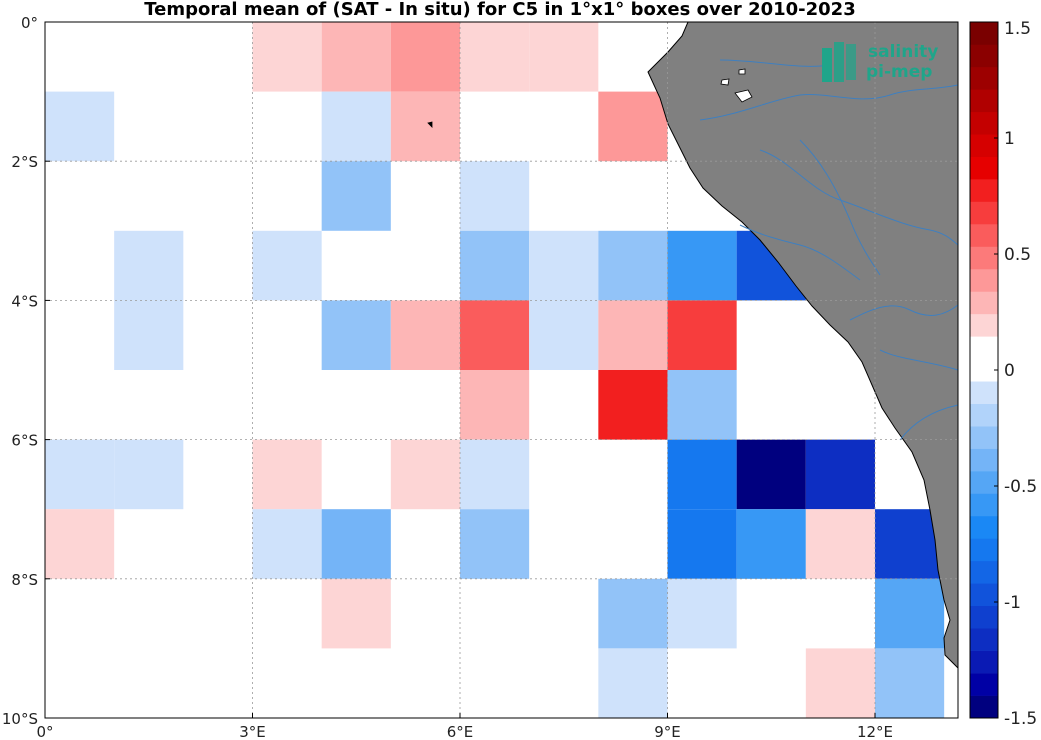 The image size is (1041, 740). I want to click on logo-text-line1: salinity, so click(903, 52).